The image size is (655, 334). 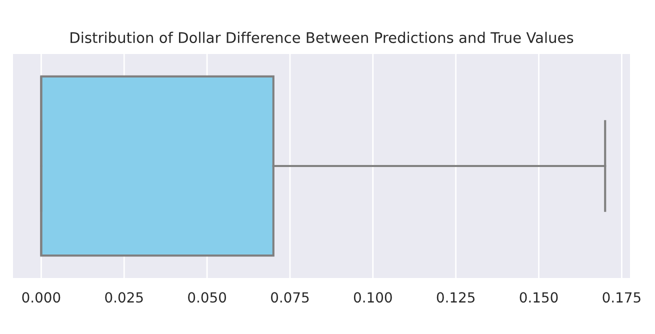 I want to click on x-tick-label: 0.125, so click(x=455, y=297).